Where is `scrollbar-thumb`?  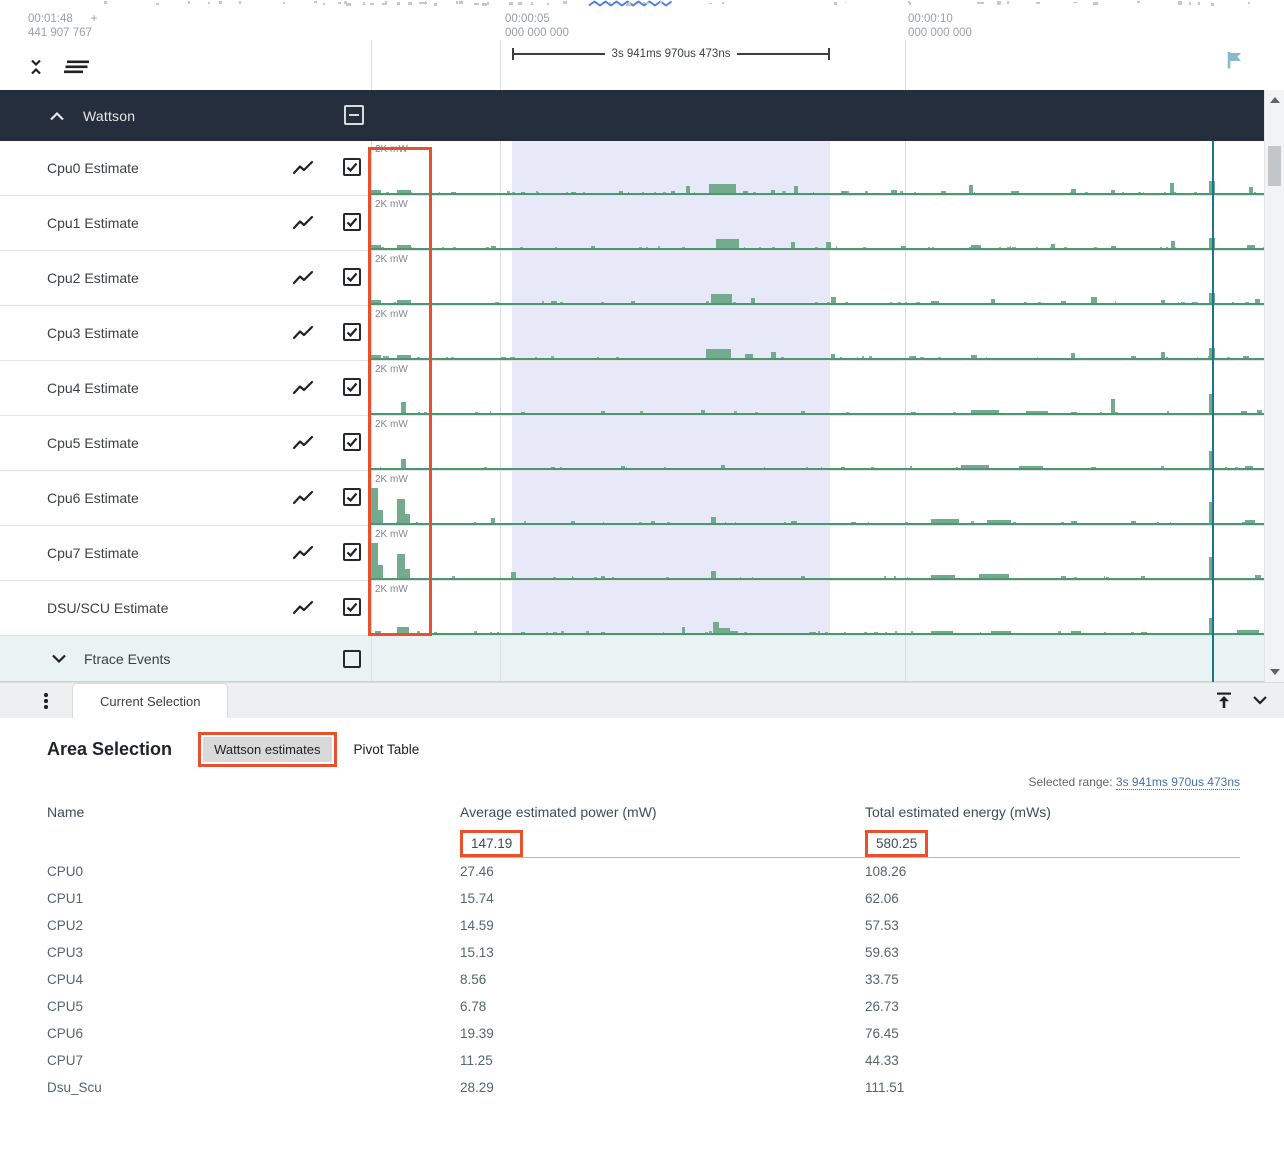
scrollbar-thumb is located at coordinates (1274, 166).